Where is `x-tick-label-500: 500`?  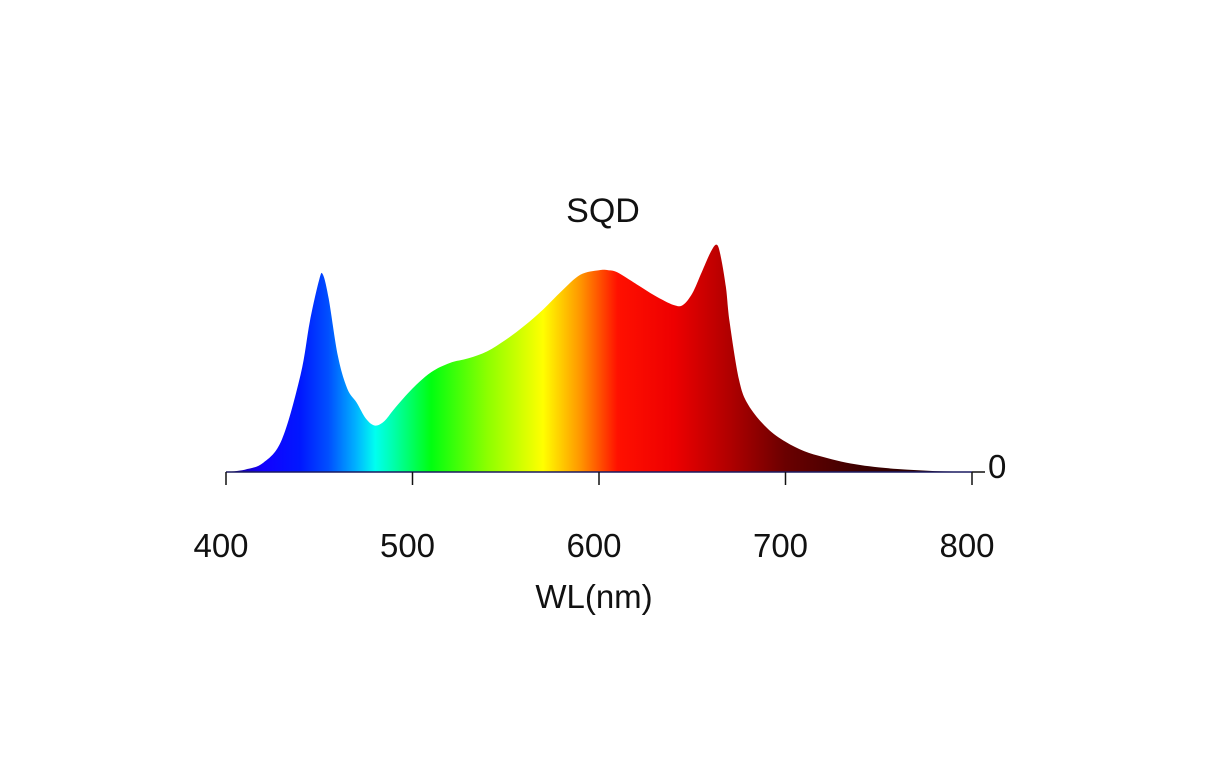
x-tick-label-500: 500 is located at coordinates (407, 545).